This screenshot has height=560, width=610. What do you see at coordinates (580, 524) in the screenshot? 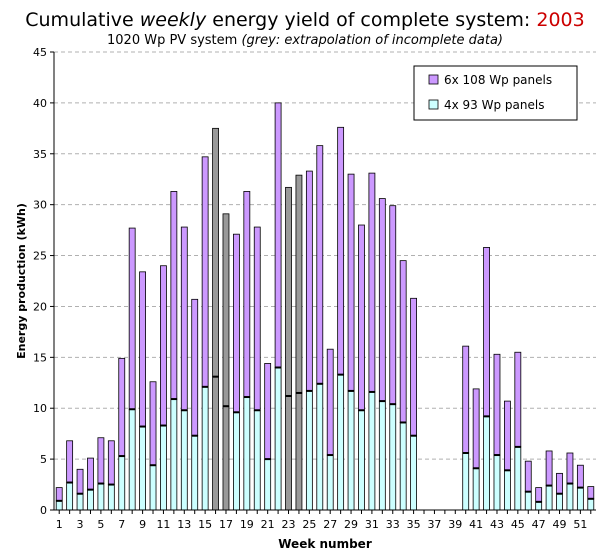
I see `x-tick-label: 51` at bounding box center [580, 524].